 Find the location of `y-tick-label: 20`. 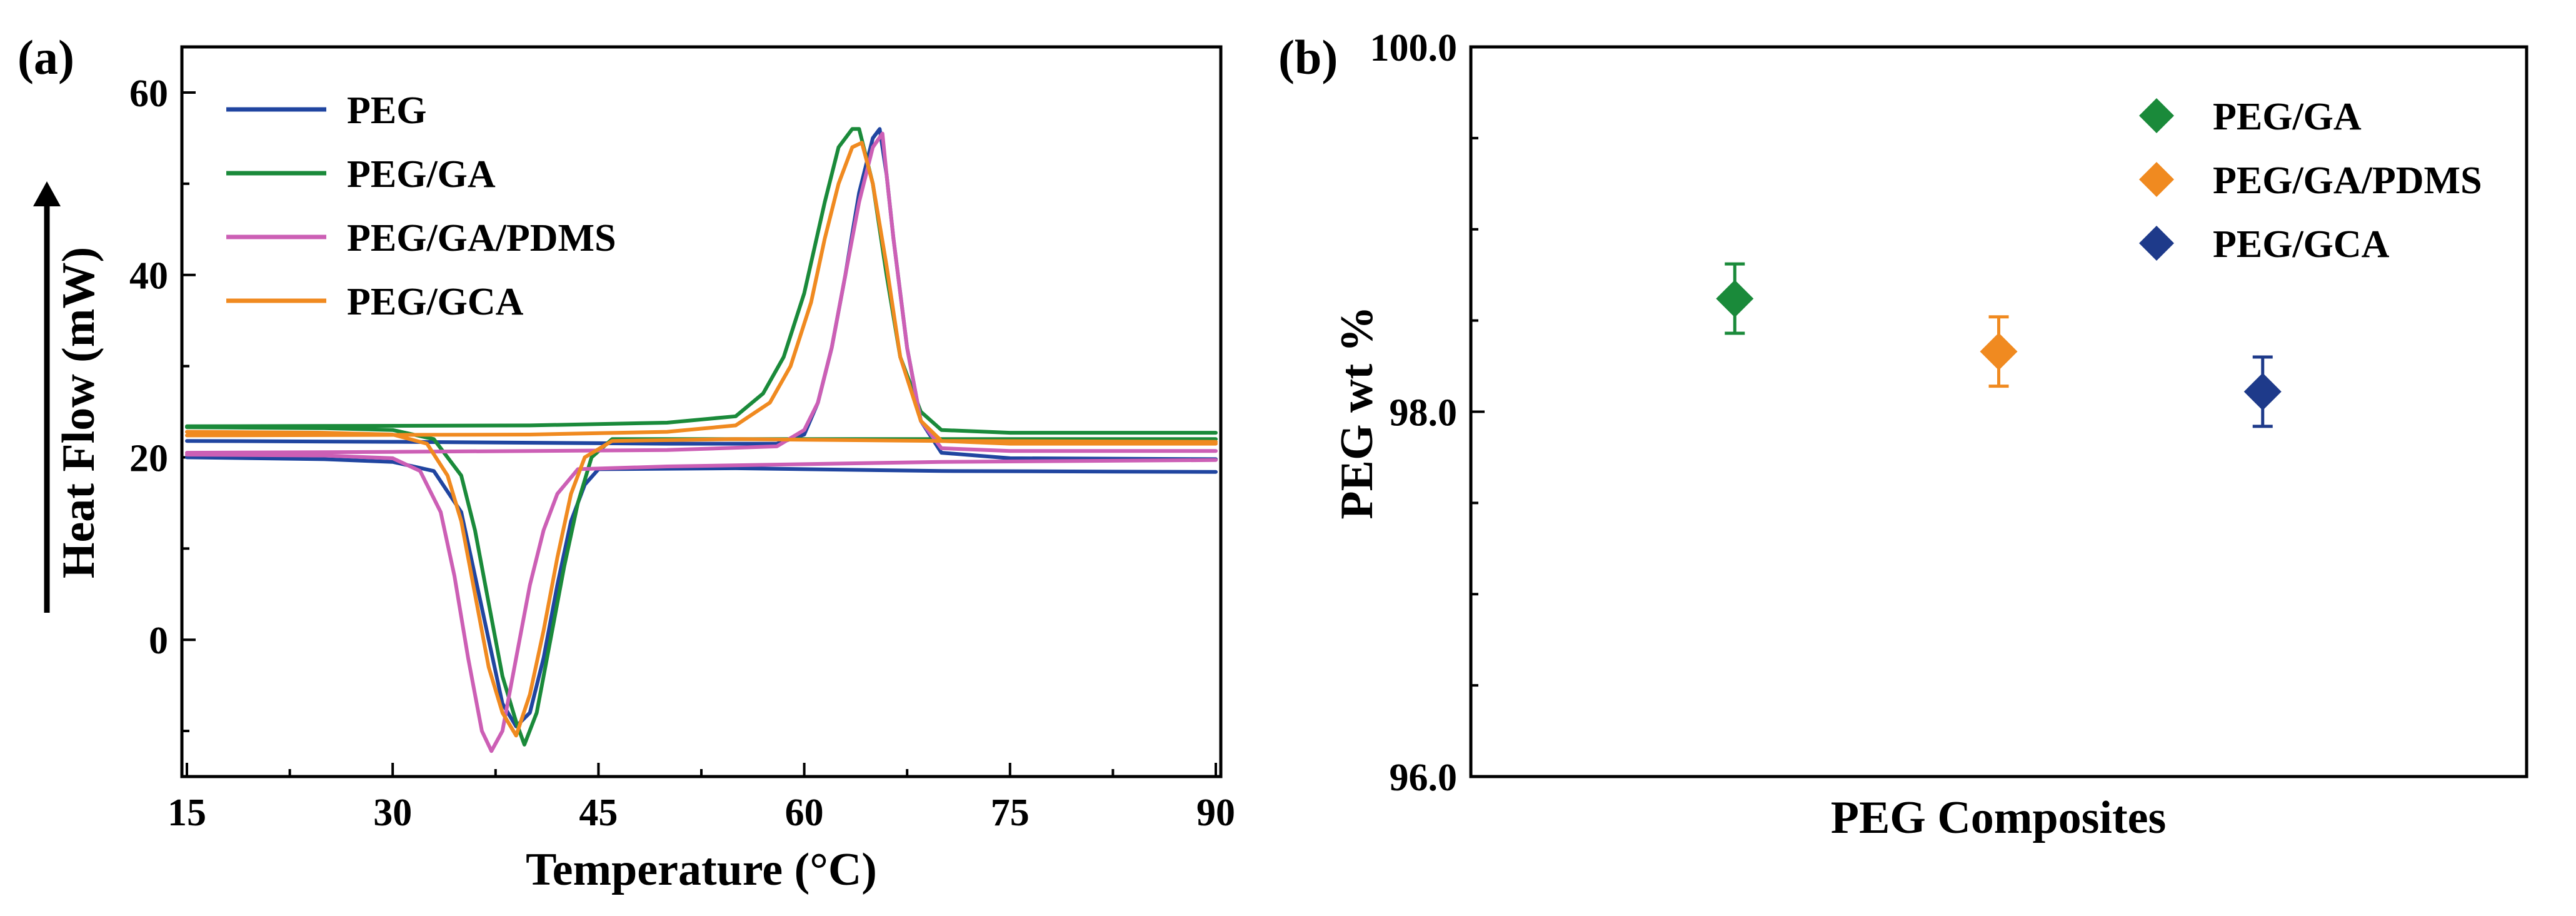

y-tick-label: 20 is located at coordinates (148, 458).